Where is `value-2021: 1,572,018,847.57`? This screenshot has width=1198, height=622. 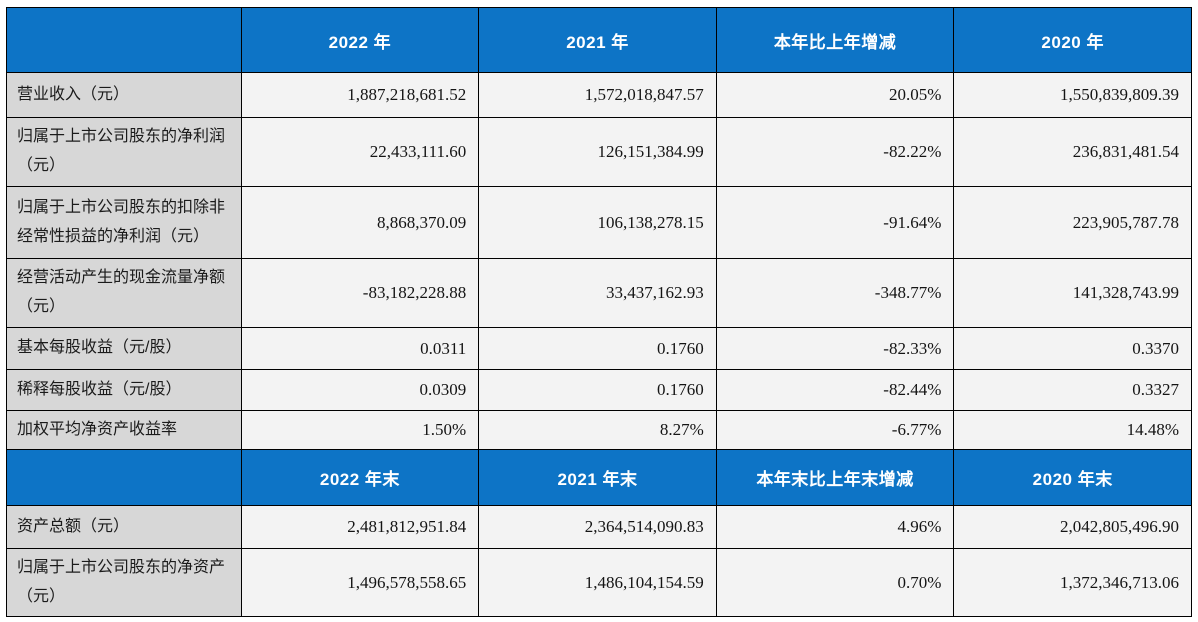 value-2021: 1,572,018,847.57 is located at coordinates (597, 95).